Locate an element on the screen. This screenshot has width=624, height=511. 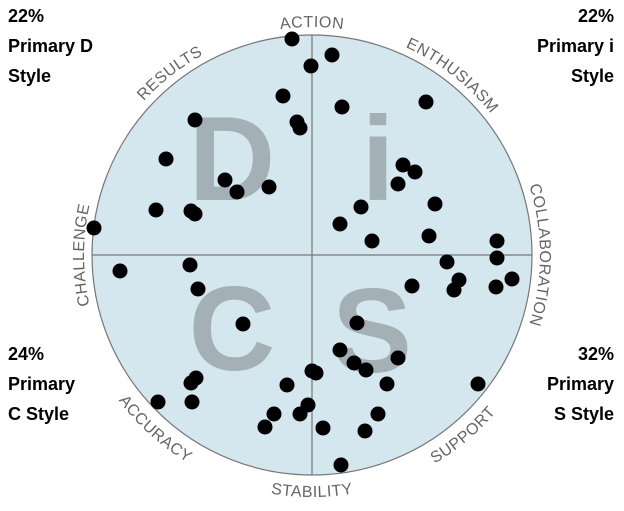
quadrant-percent: 32% is located at coordinates (596, 354).